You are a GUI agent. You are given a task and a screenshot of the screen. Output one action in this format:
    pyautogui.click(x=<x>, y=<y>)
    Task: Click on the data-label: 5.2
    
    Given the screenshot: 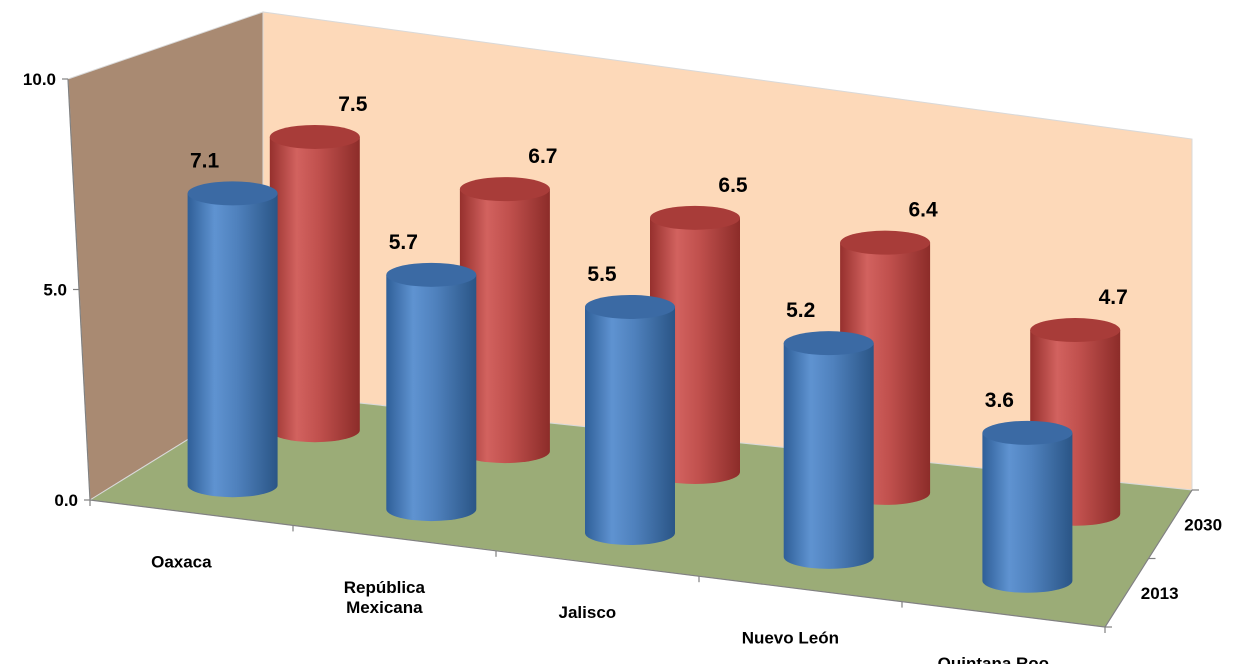 What is the action you would take?
    pyautogui.click(x=800, y=310)
    